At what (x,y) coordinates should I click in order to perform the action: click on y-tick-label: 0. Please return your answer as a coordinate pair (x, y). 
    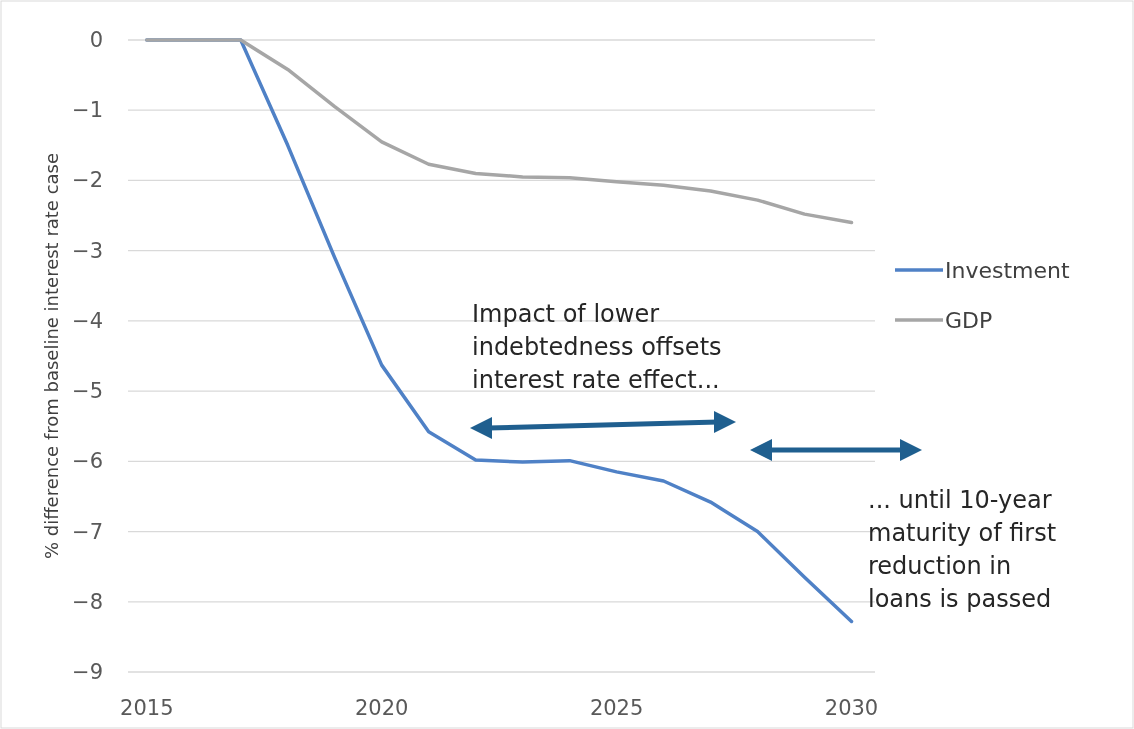
    Looking at the image, I should click on (96, 40).